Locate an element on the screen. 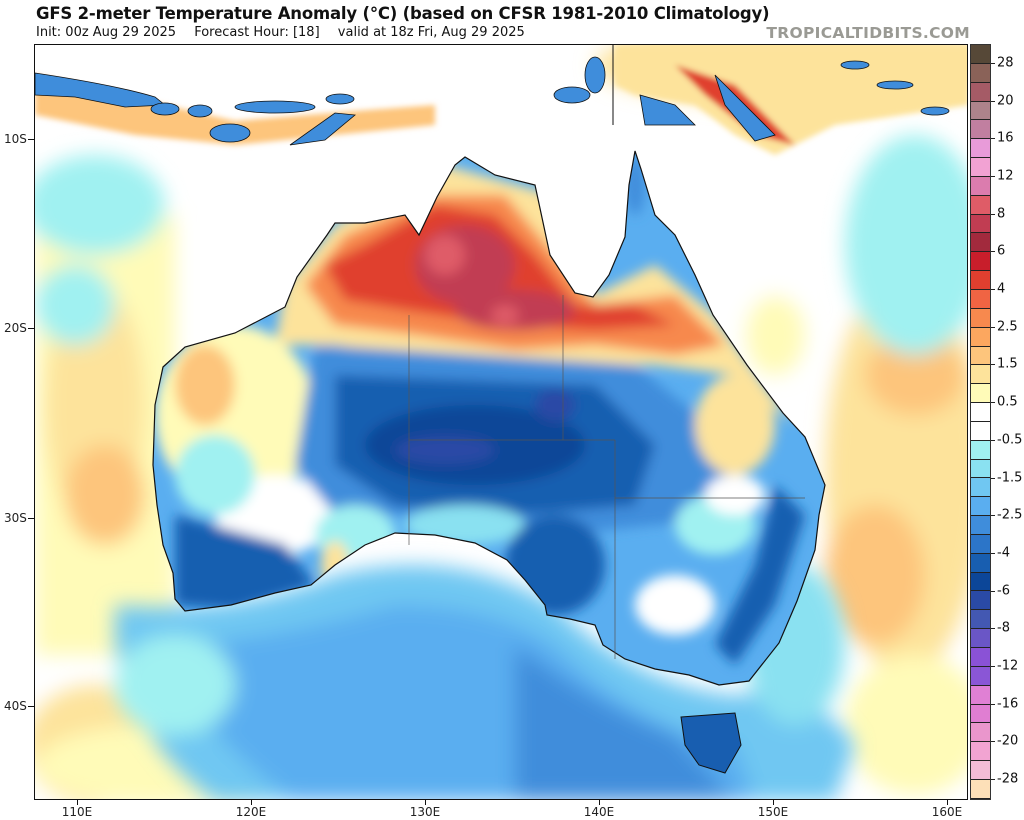 The image size is (1024, 820). colorbar-label: 8 is located at coordinates (1001, 214).